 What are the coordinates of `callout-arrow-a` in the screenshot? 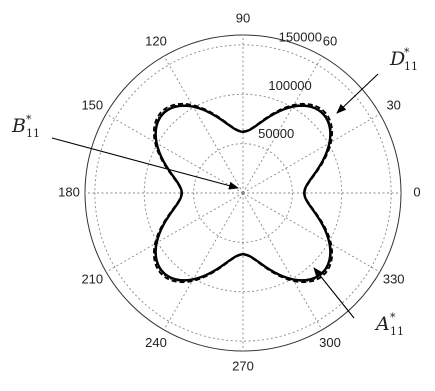 It's located at (334, 293).